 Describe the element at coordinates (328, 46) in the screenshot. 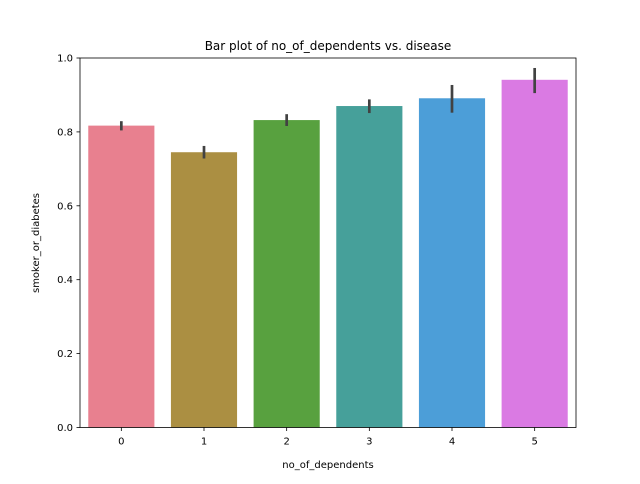

I see `chart-title: Bar plot of no_of_dependents vs. disease` at that location.